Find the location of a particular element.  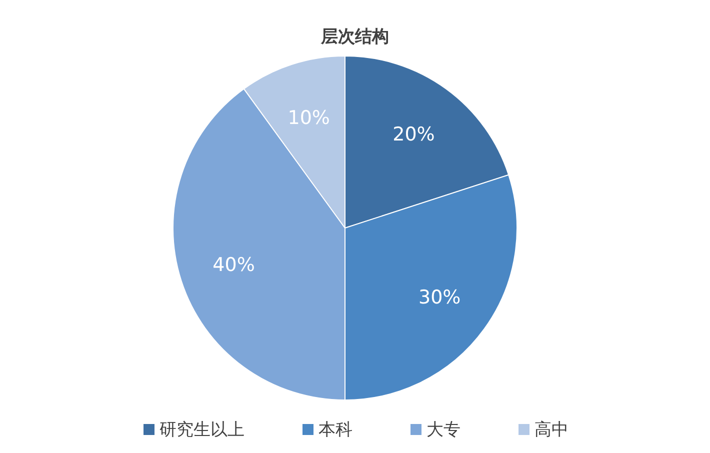

legend-label: 研究生以上 is located at coordinates (202, 430).